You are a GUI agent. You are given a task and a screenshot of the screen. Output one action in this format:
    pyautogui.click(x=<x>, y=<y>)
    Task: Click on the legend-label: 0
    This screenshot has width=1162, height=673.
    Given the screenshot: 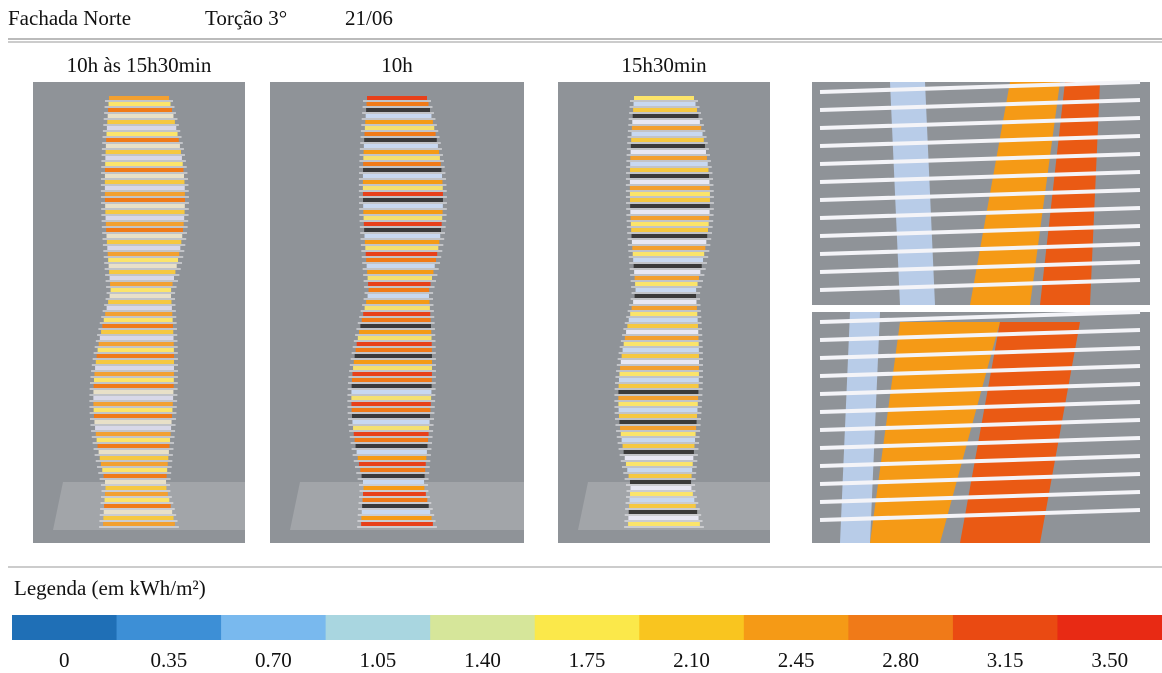 What is the action you would take?
    pyautogui.click(x=64, y=660)
    